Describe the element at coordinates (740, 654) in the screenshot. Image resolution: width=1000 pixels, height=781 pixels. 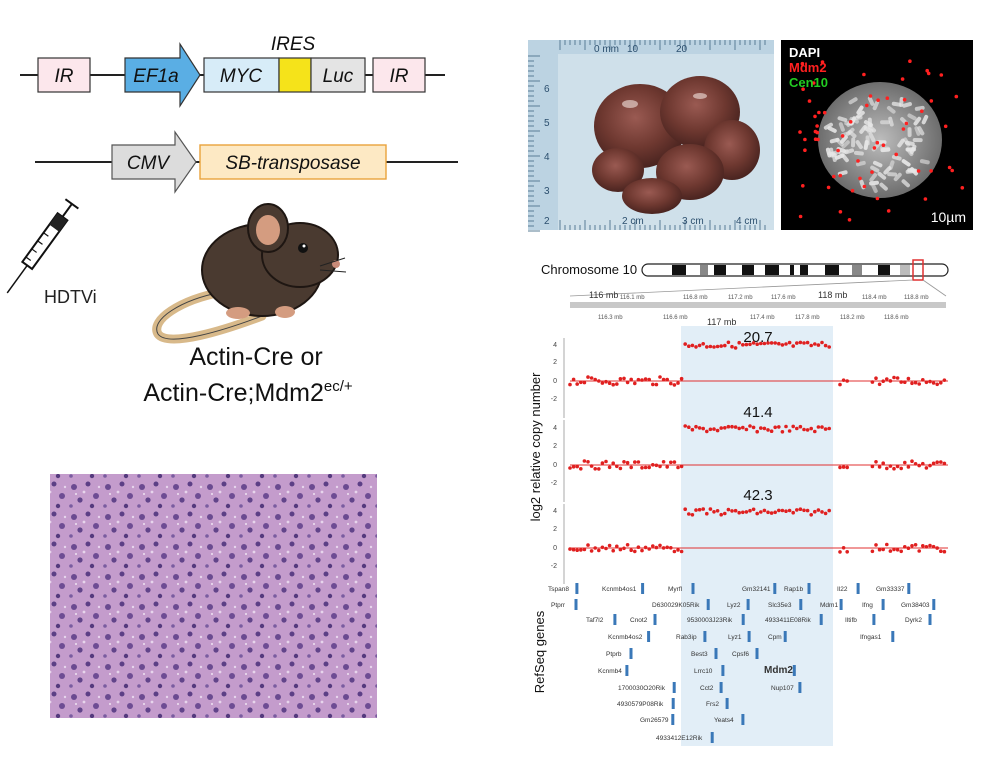
I see `gene-label-cpsf6: Cpsf6` at that location.